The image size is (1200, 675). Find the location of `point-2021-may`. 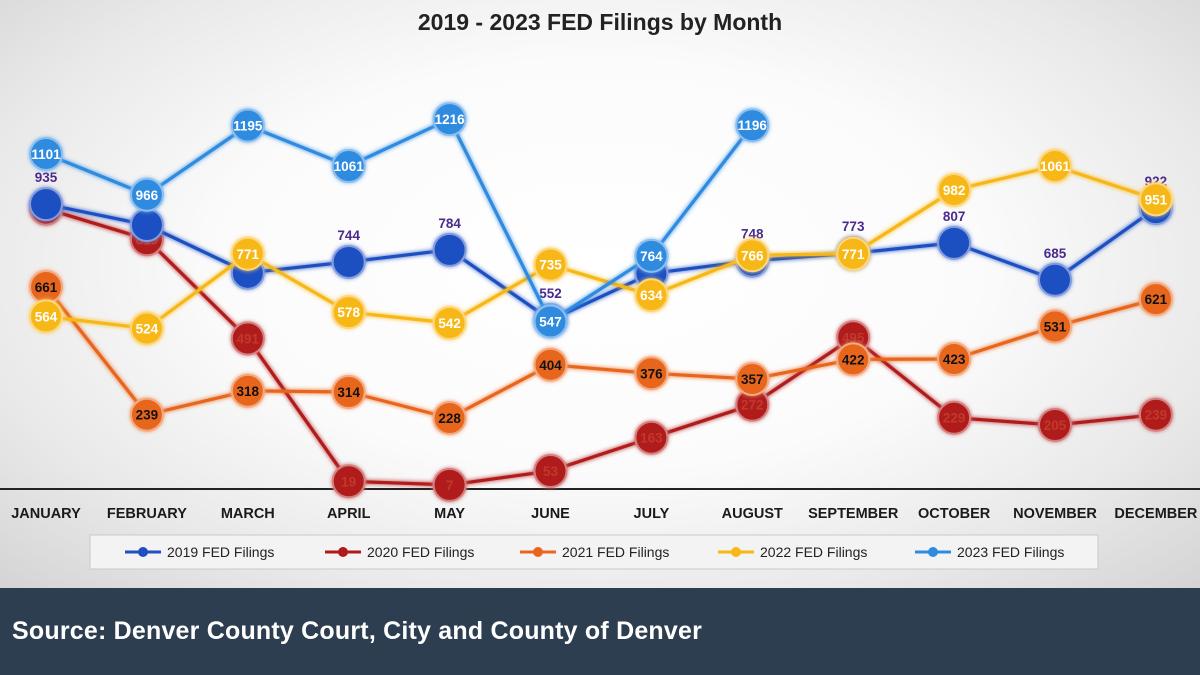

point-2021-may is located at coordinates (449, 418).